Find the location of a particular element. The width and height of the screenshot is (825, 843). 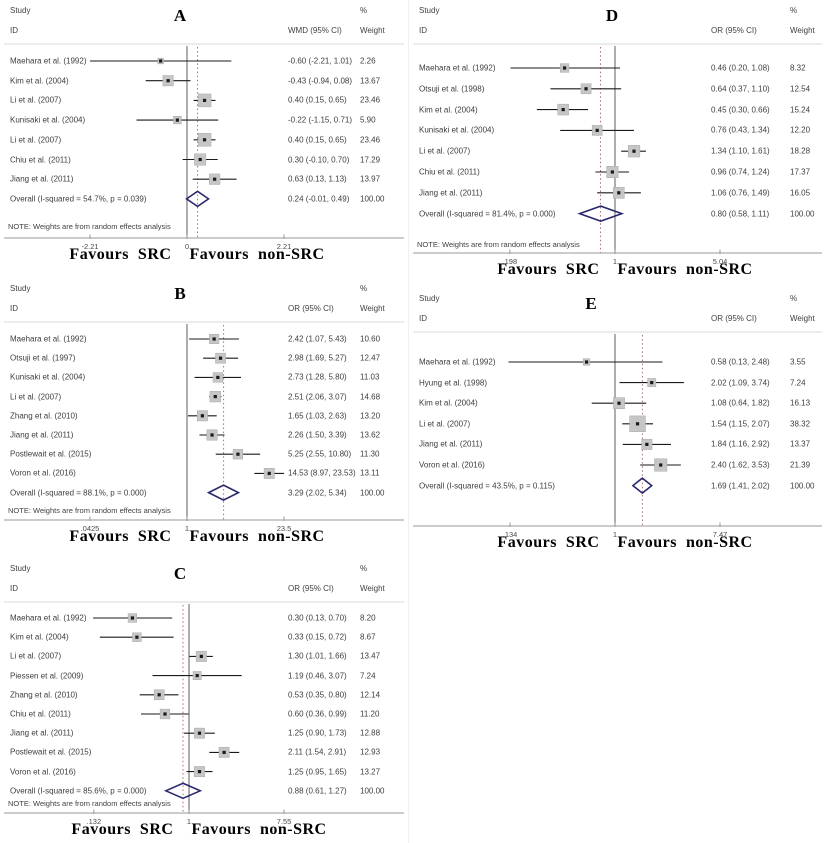

panel-letter-B: B is located at coordinates (180, 293).